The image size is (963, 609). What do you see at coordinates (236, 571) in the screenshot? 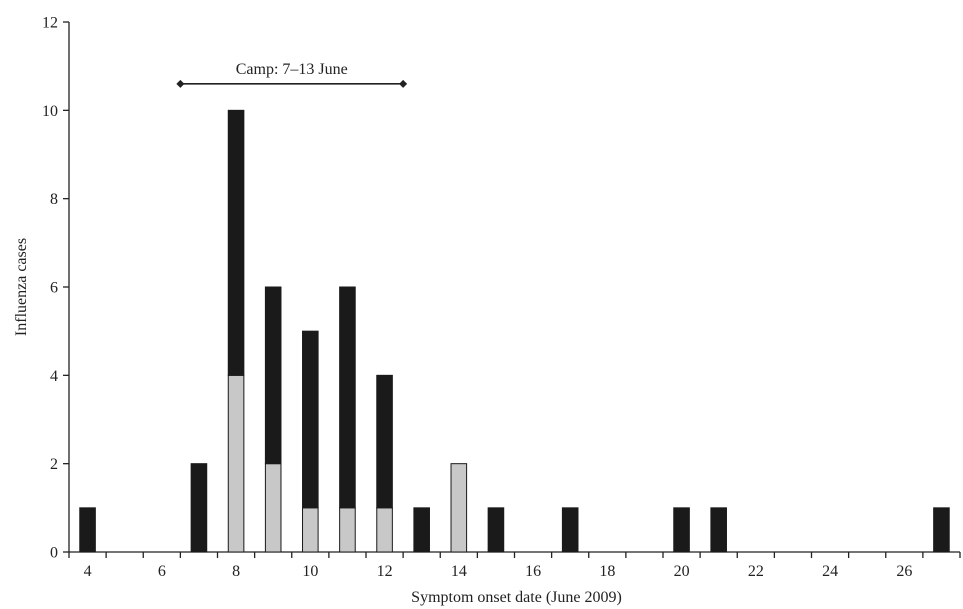
I see `x-tick-label: 8` at bounding box center [236, 571].